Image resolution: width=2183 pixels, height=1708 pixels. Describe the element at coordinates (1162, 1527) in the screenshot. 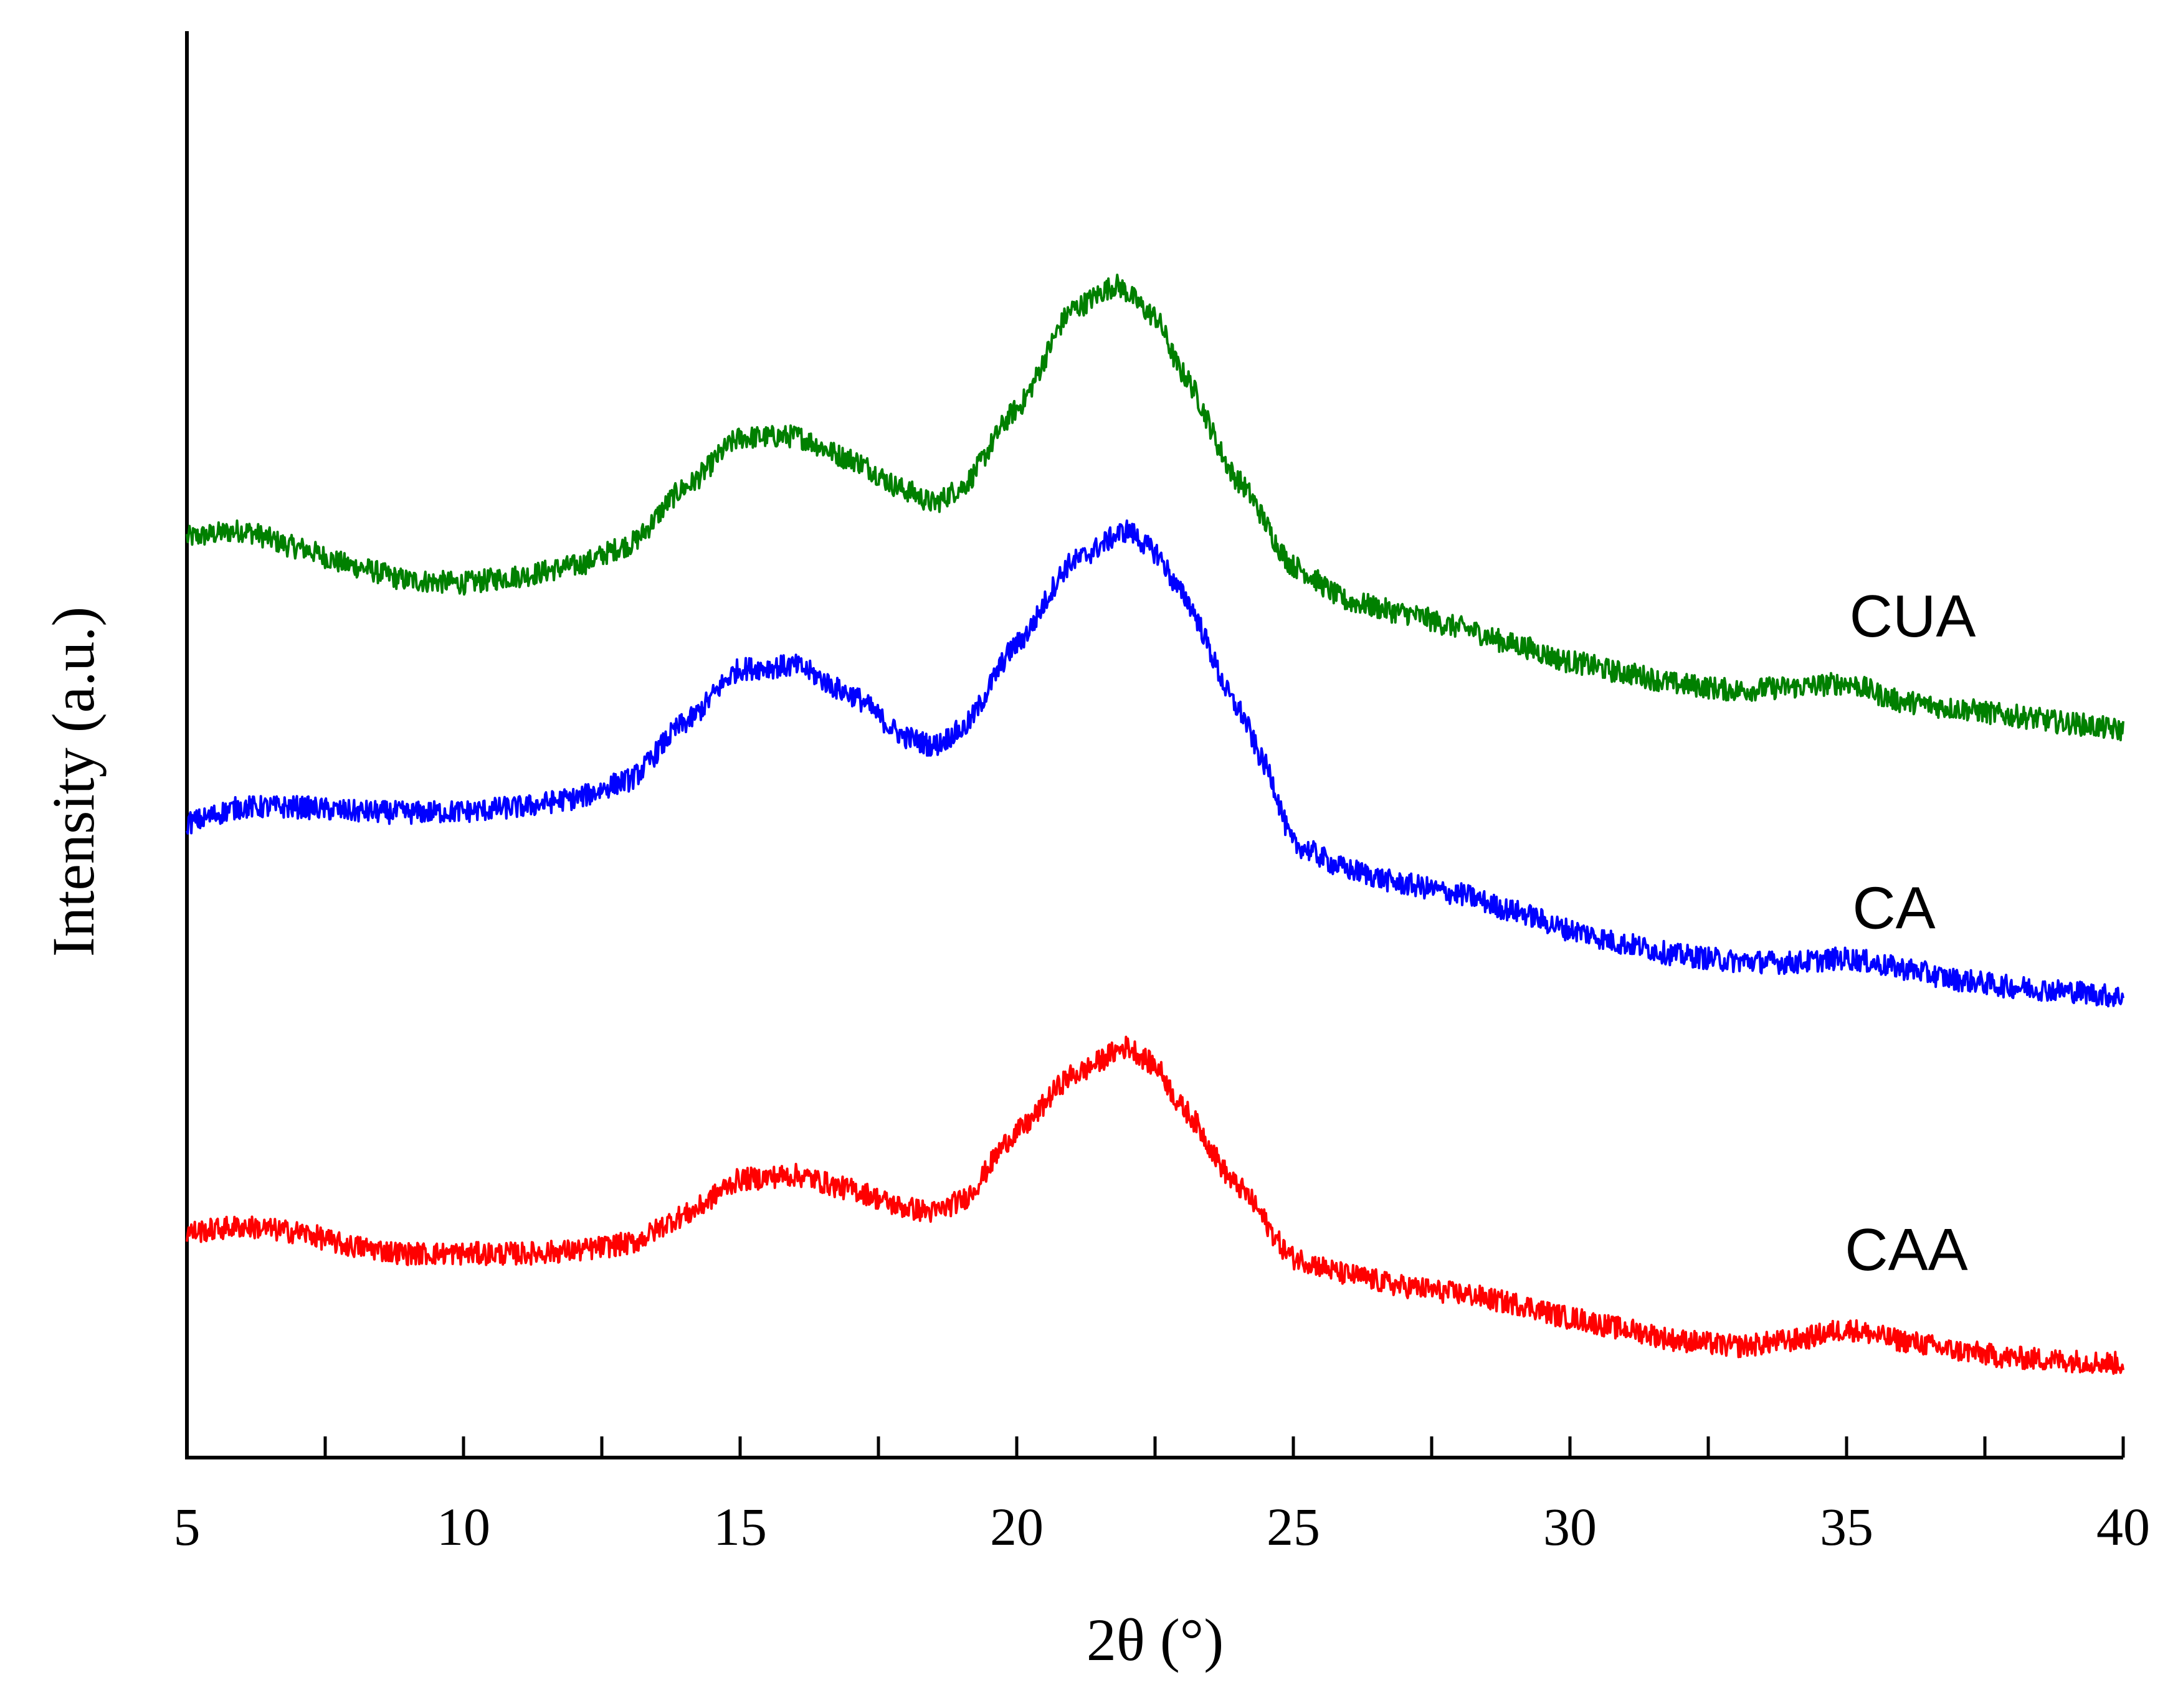

I see `x-axis-tick-labels: 5 10 15 20 25 30 35 40` at that location.